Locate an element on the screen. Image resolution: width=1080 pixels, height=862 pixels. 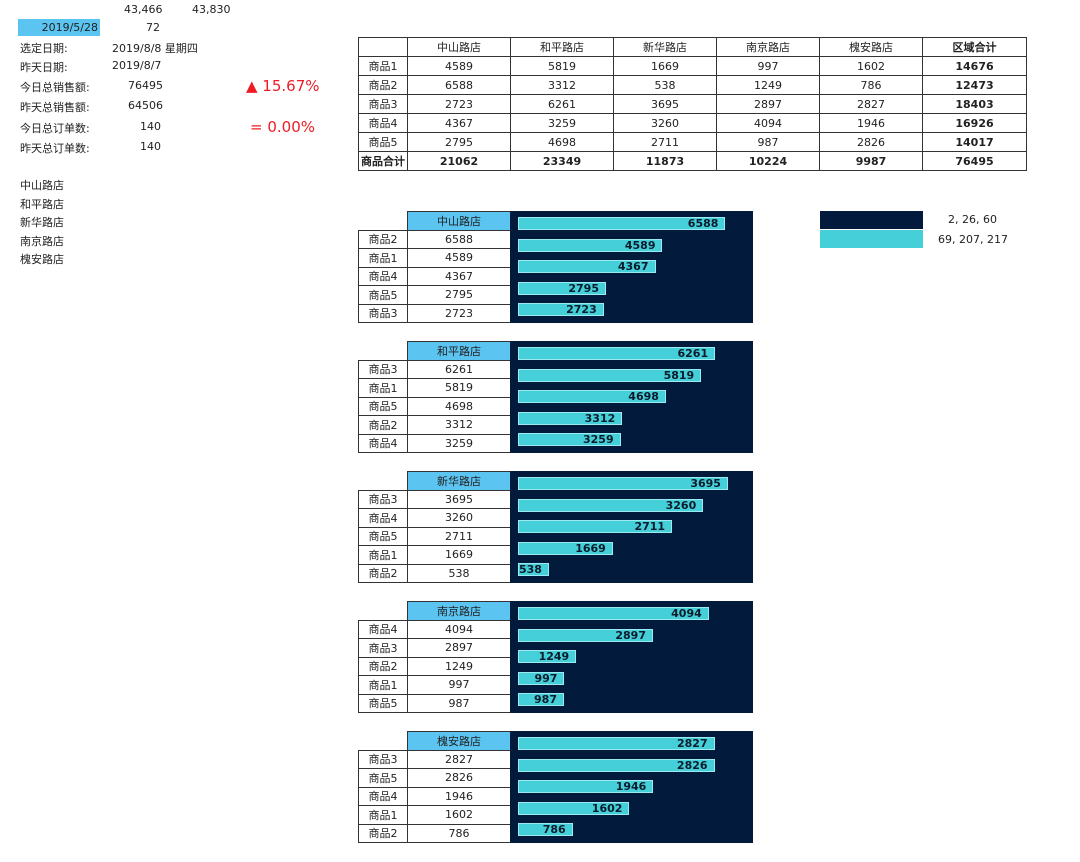
store-table-cell: 538 is located at coordinates (459, 573).